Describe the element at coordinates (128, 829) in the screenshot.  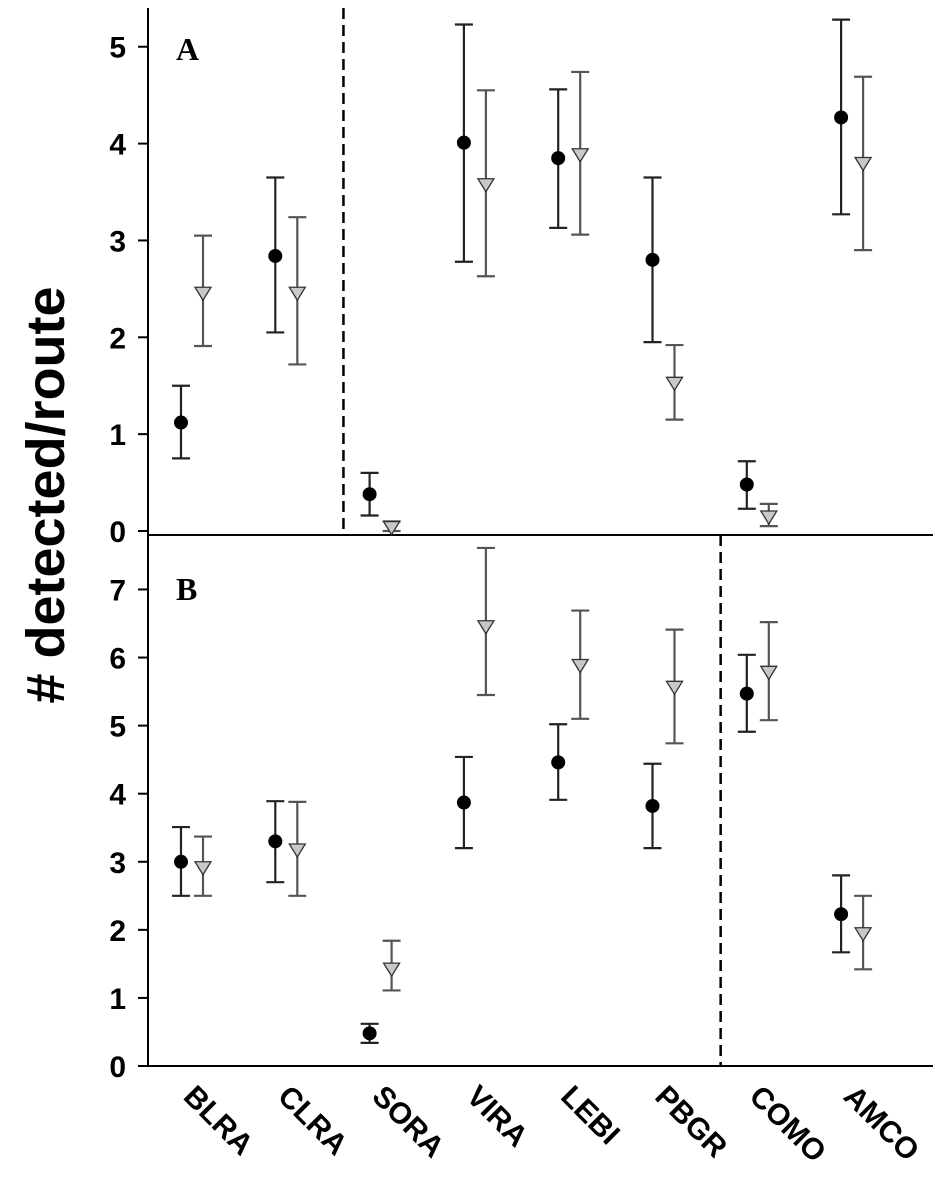
I see `panel-b-y-ticks: 0 1 2 3 4 5 6 7` at that location.